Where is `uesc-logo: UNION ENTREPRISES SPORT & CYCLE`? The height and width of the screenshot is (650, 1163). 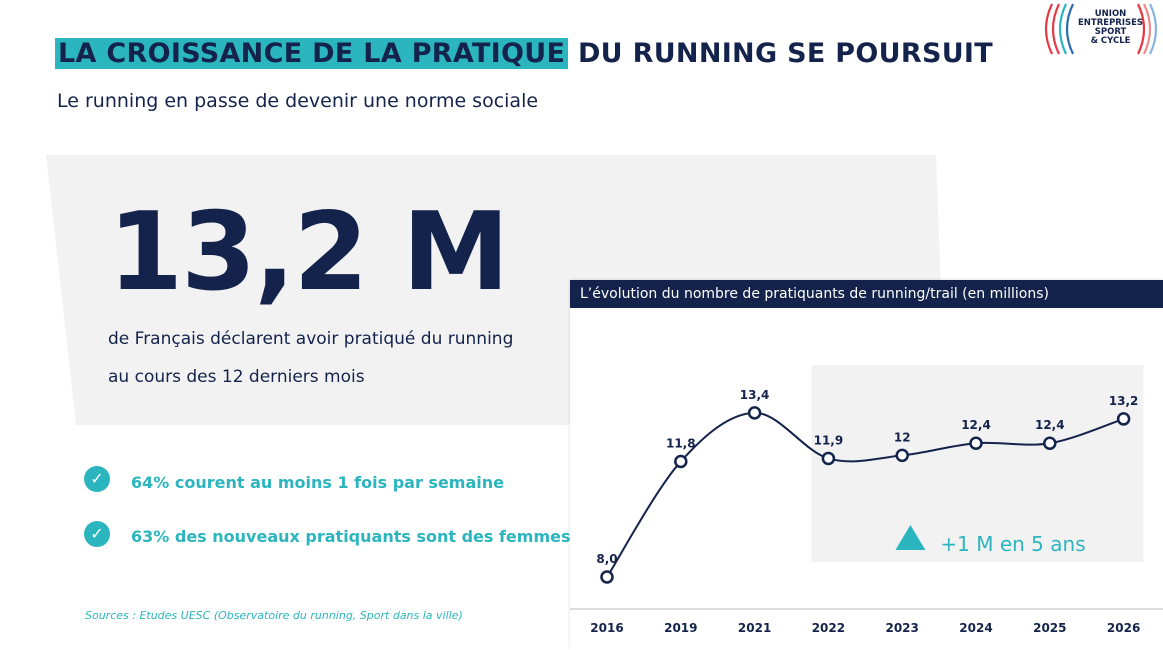
uesc-logo: UNION ENTREPRISES SPORT & CYCLE is located at coordinates (1098, 29).